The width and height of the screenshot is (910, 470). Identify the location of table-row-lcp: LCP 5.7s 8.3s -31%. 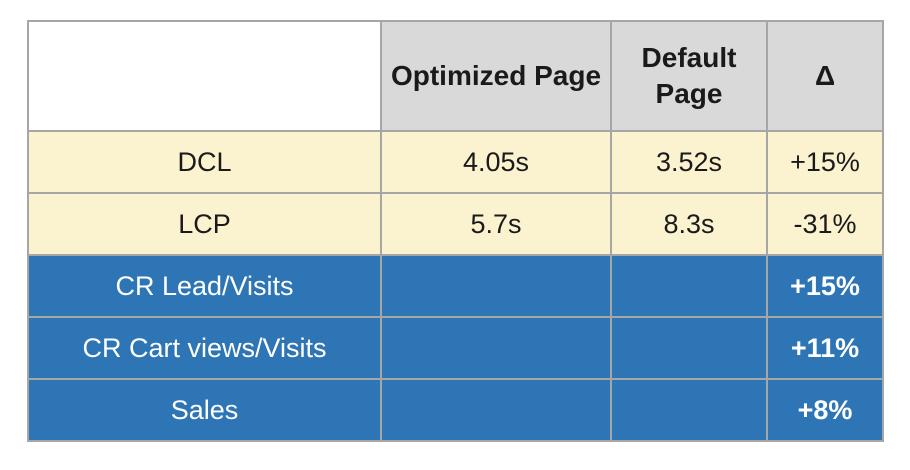
(455, 224).